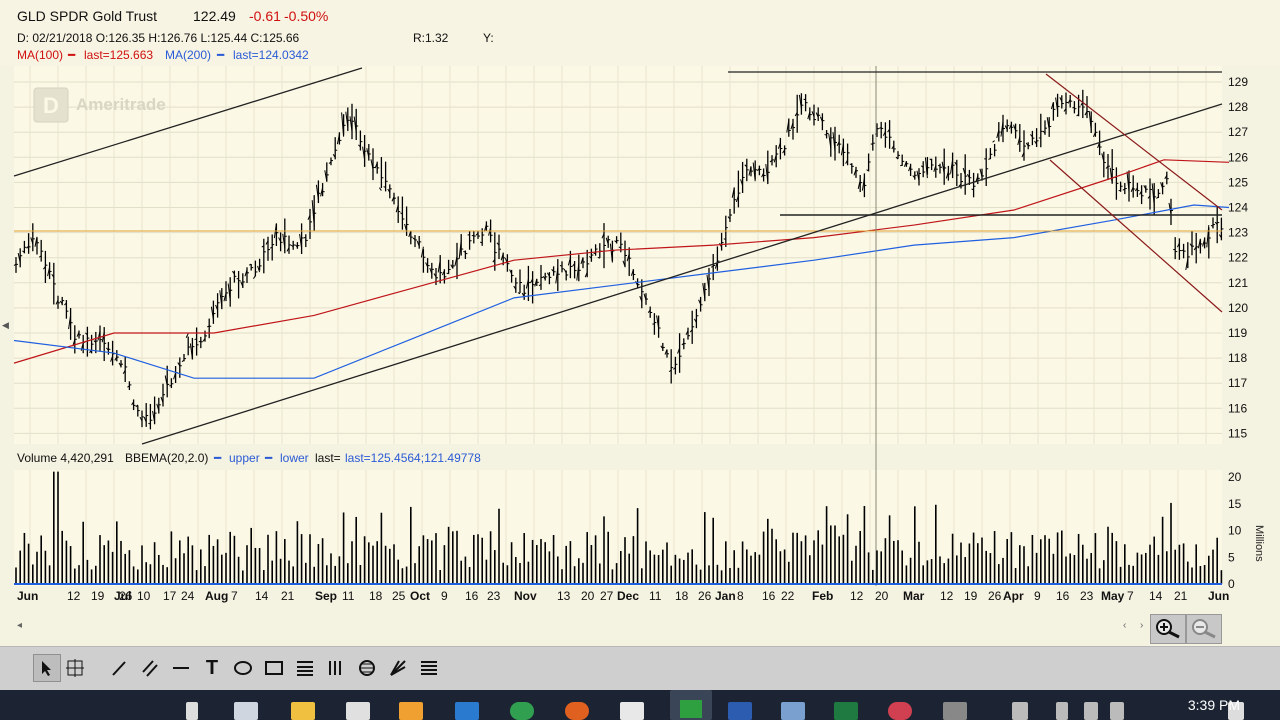 The height and width of the screenshot is (720, 1280). Describe the element at coordinates (1238, 208) in the screenshot. I see `price-tick-label: 124` at that location.